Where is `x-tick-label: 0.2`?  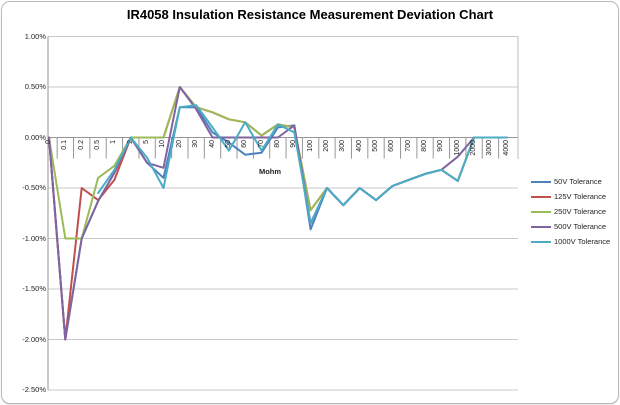 x-tick-label: 0.2 is located at coordinates (81, 145).